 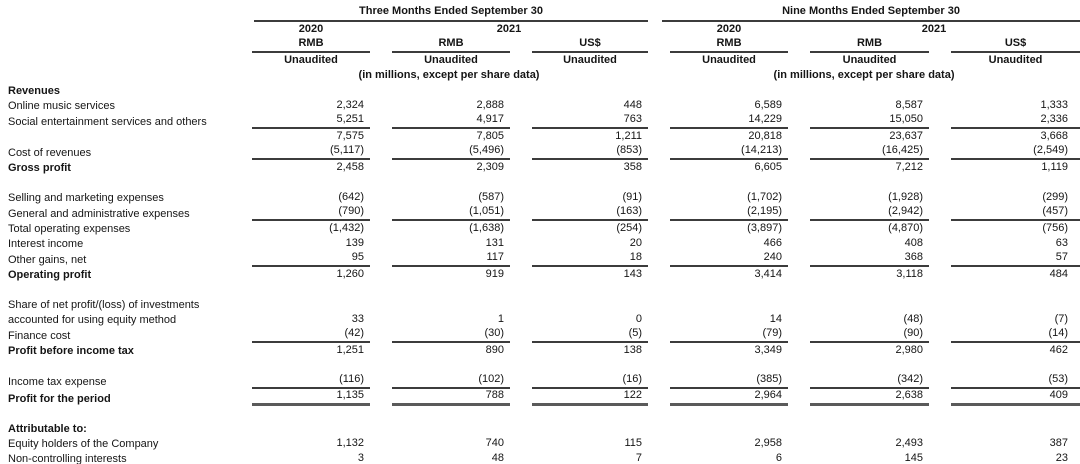 I want to click on value-cell: 408, so click(x=858, y=243).